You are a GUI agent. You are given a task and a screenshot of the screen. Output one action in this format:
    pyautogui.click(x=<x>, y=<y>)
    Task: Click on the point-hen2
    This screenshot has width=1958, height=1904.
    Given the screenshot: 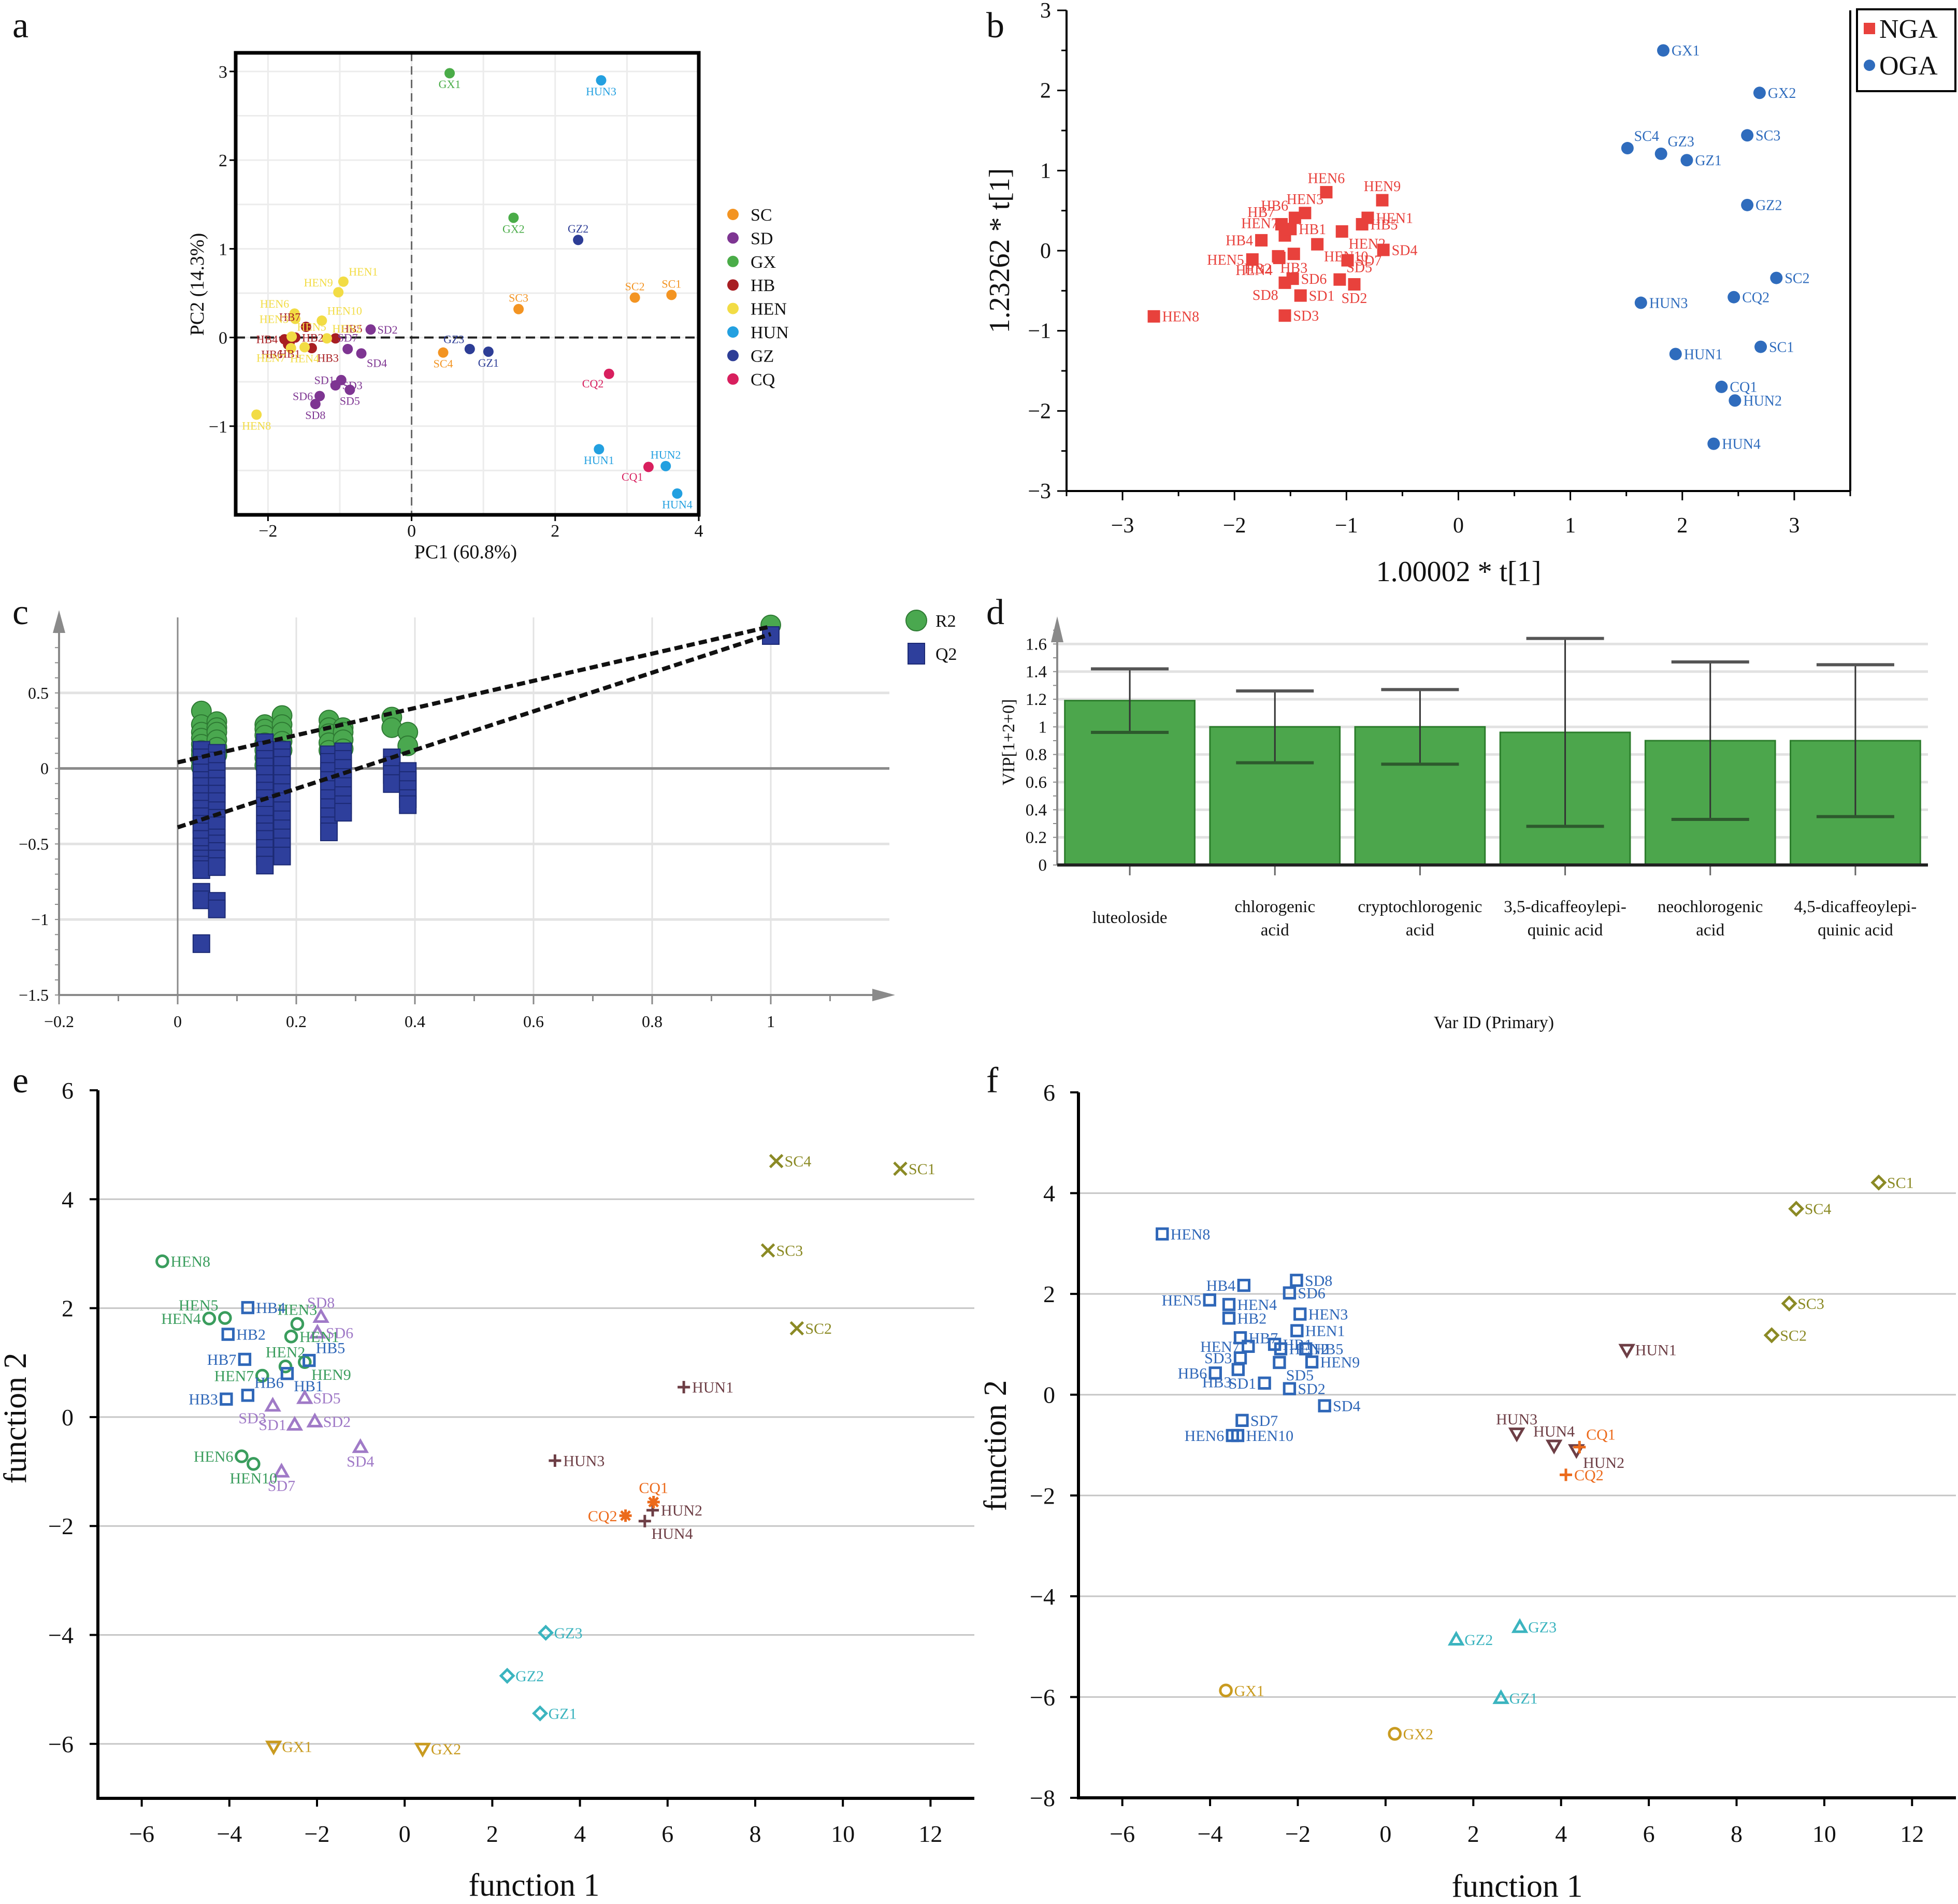 What is the action you would take?
    pyautogui.click(x=1341, y=231)
    